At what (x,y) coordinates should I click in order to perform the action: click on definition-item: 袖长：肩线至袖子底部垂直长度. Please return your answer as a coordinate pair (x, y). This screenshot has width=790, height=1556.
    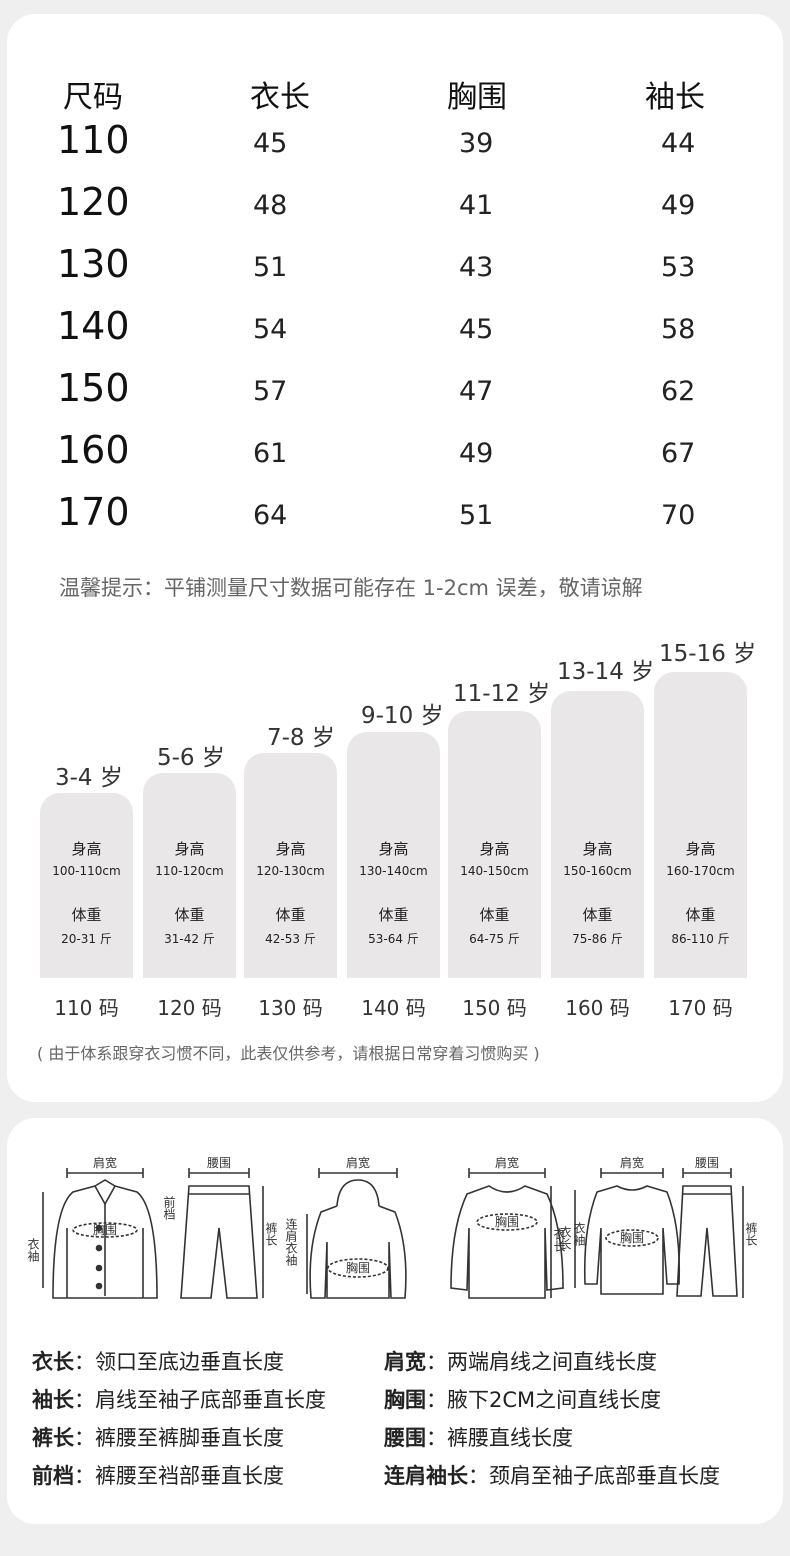
    Looking at the image, I should click on (179, 1400).